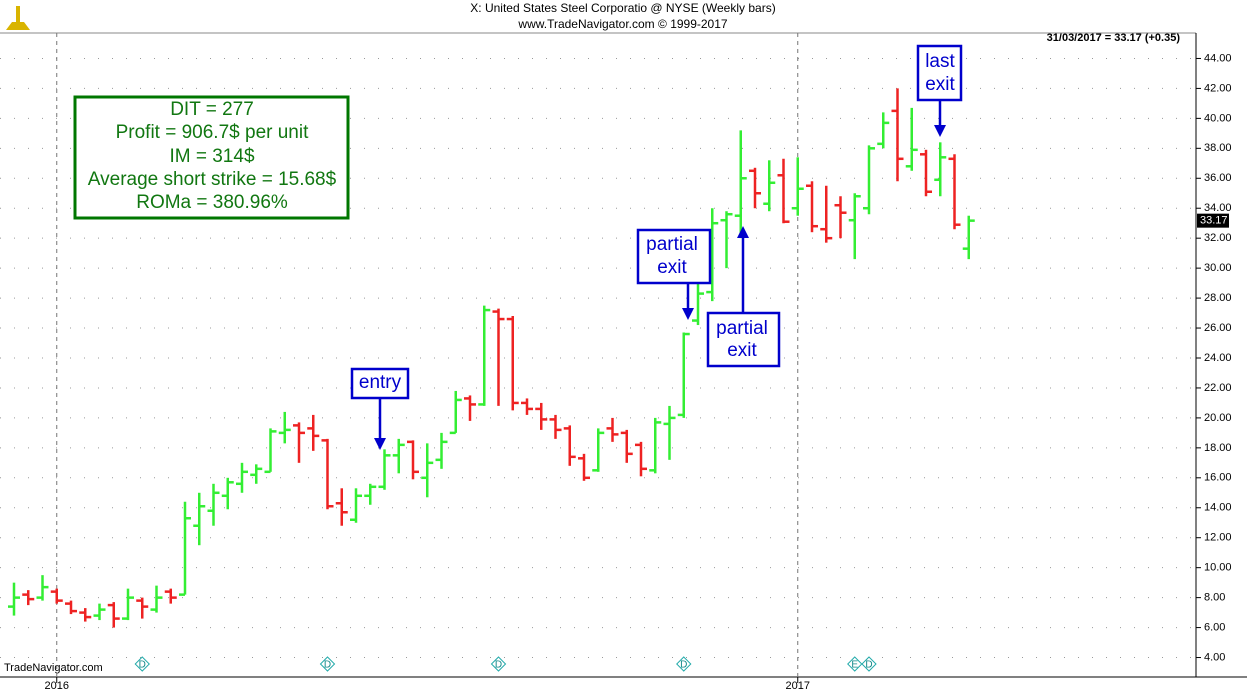  Describe the element at coordinates (53, 668) in the screenshot. I see `footer: TradeNavigator.com` at that location.